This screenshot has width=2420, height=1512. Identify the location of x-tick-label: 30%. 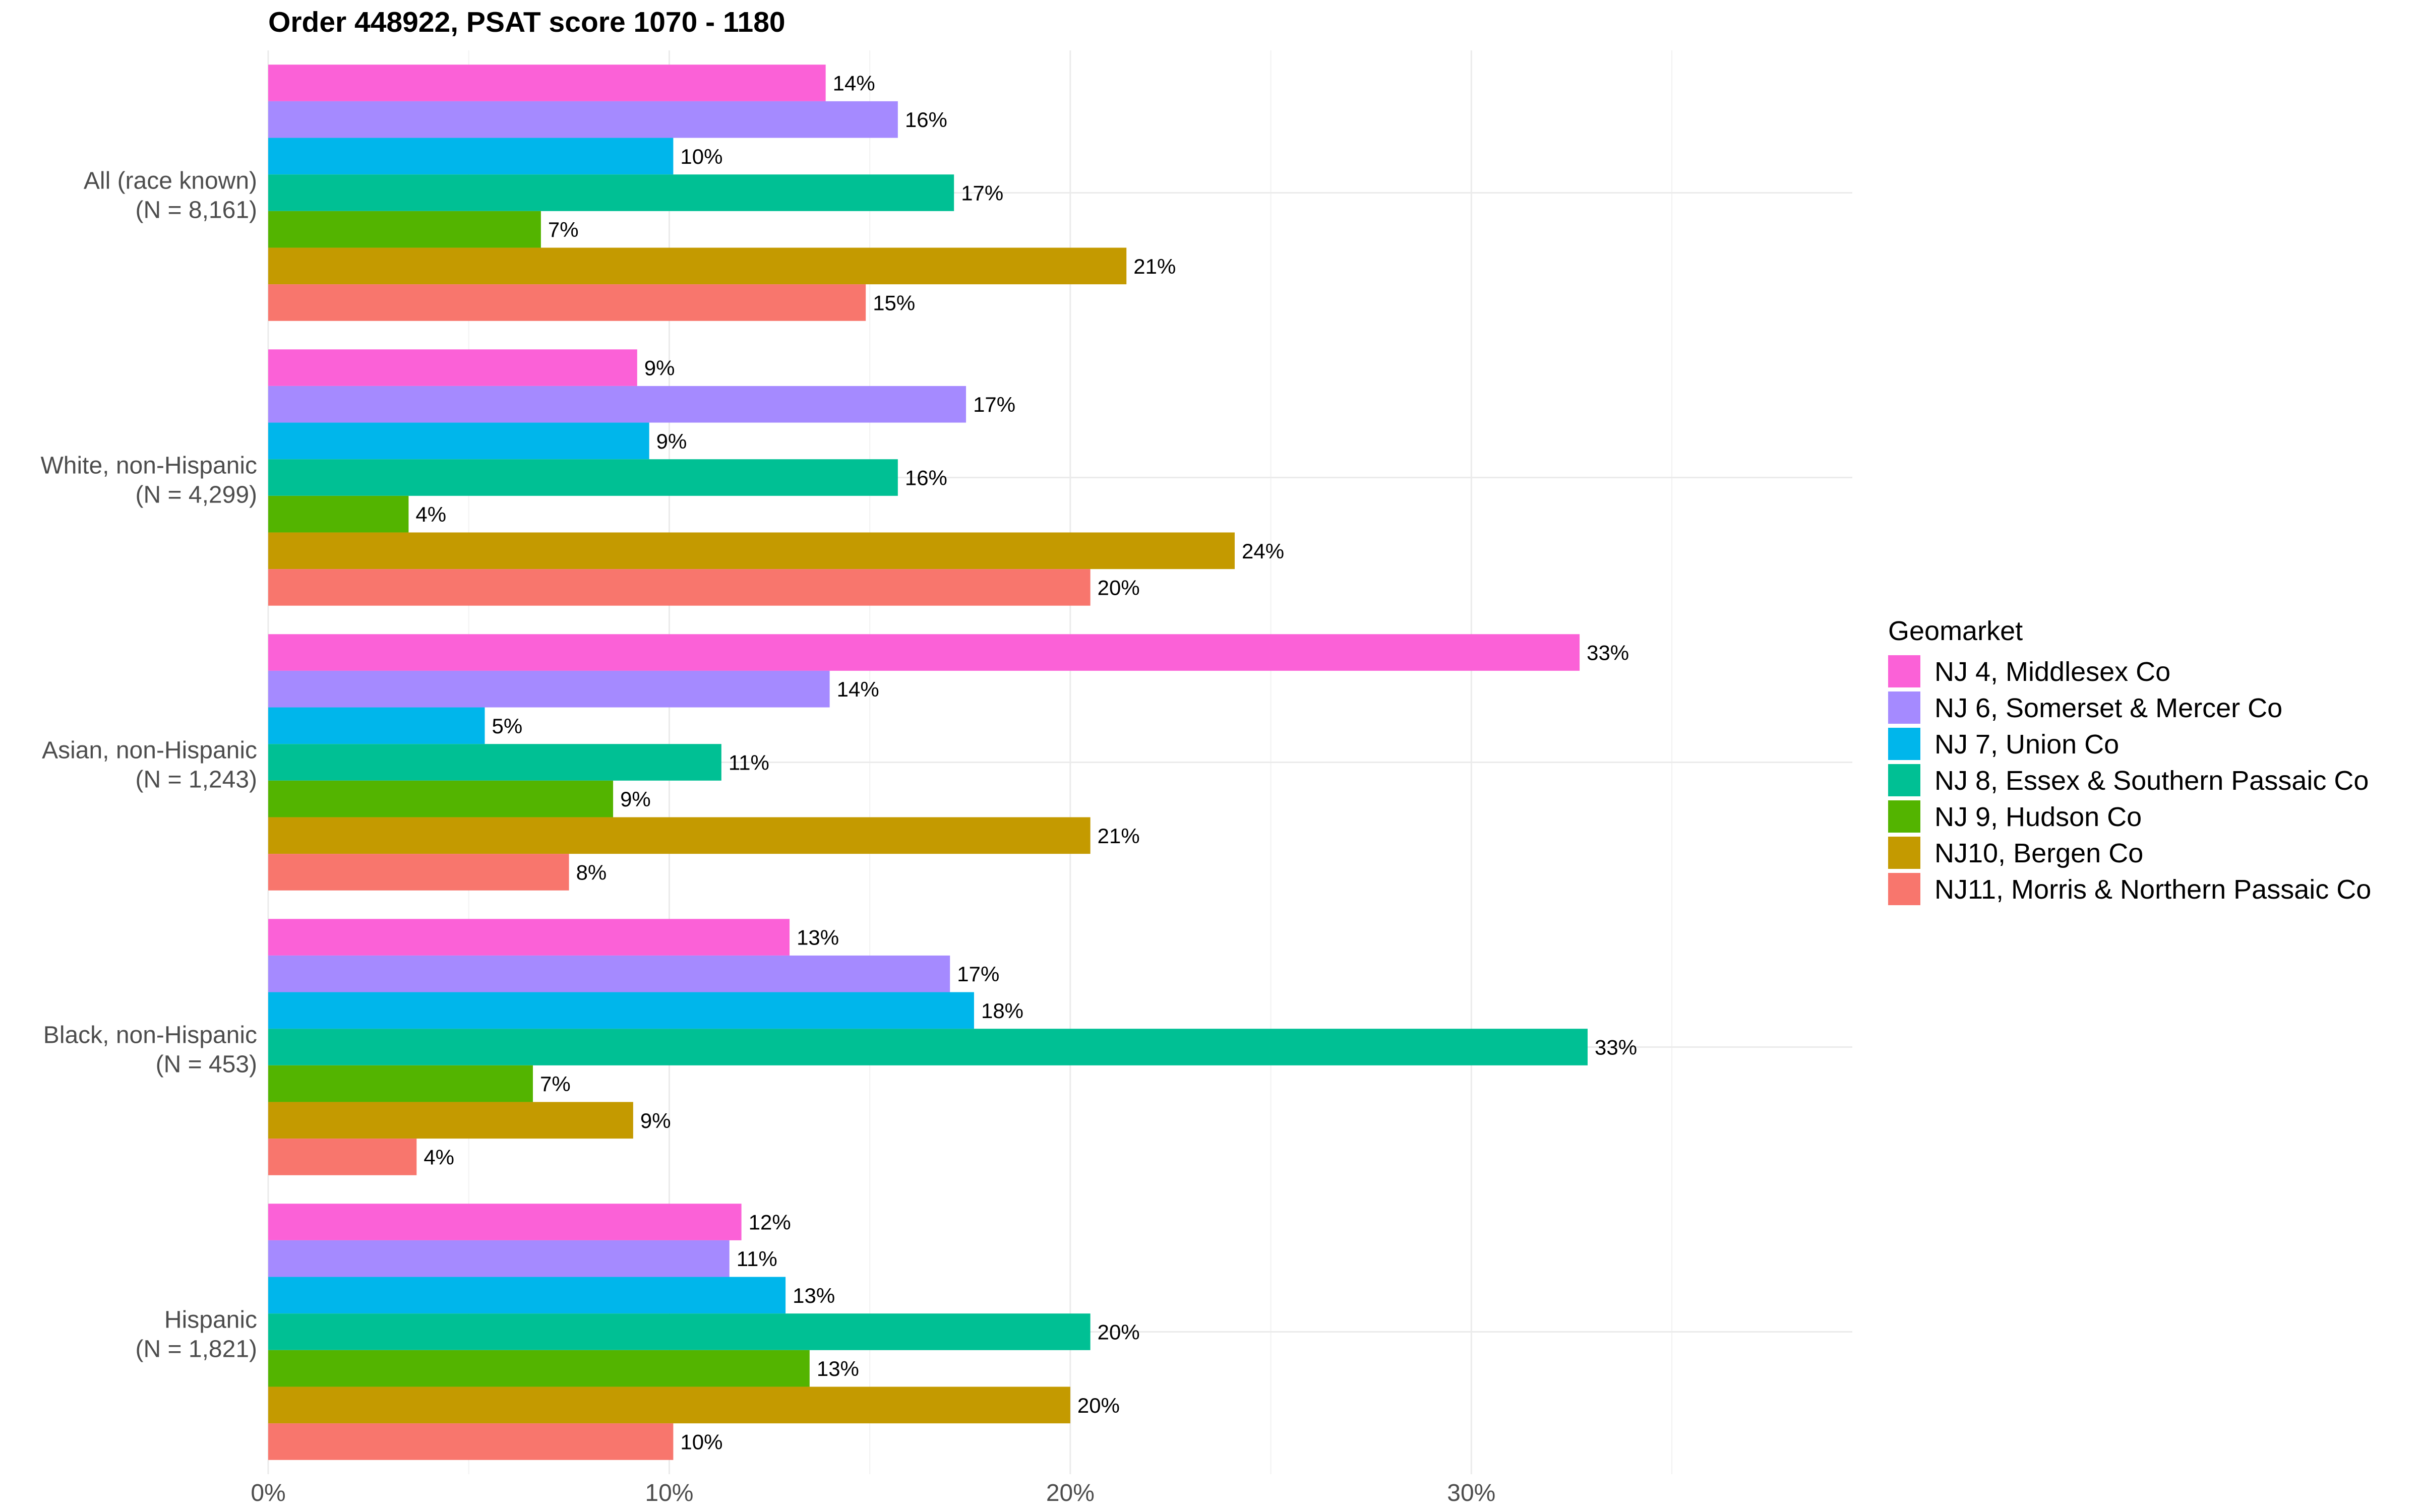
(1471, 1493).